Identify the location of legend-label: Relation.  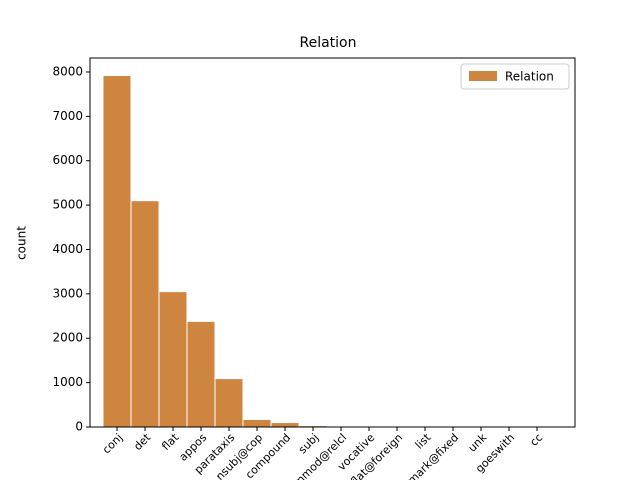
(529, 77).